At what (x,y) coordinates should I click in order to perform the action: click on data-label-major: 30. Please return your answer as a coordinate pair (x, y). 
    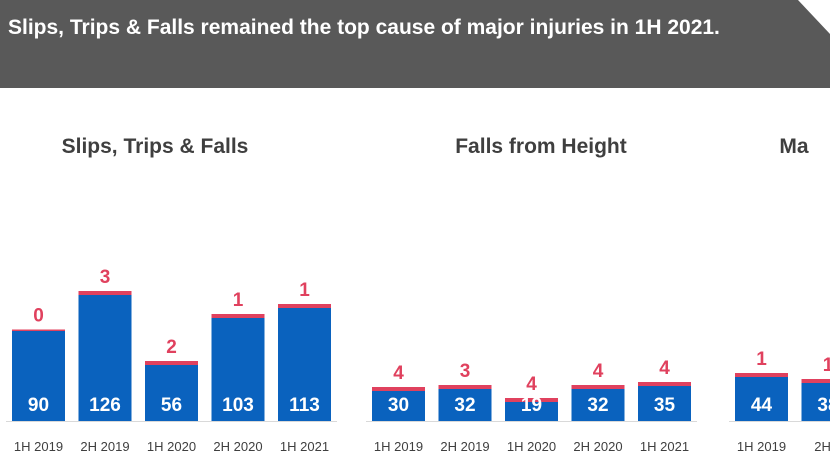
    Looking at the image, I should click on (398, 405).